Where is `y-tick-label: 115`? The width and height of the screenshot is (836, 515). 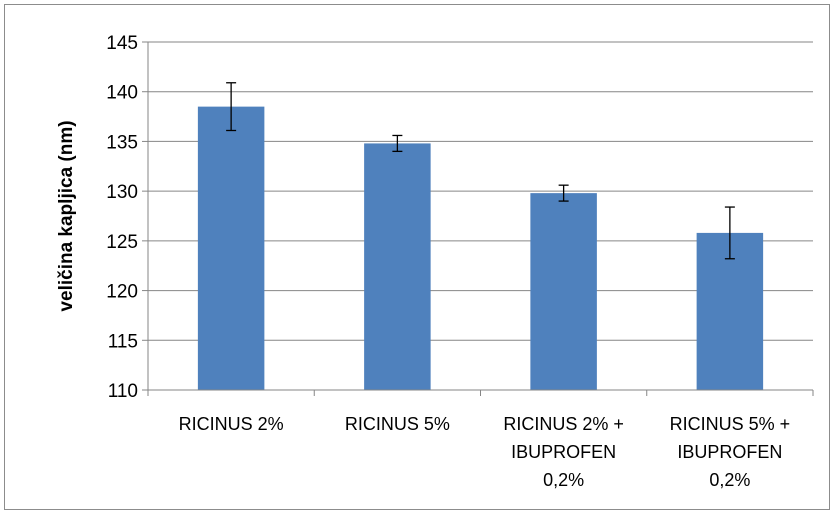
y-tick-label: 115 is located at coordinates (123, 341).